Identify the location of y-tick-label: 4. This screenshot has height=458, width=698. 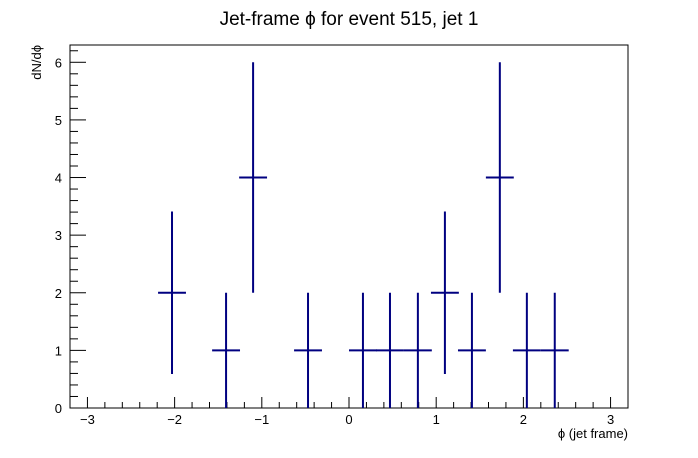
(58, 178).